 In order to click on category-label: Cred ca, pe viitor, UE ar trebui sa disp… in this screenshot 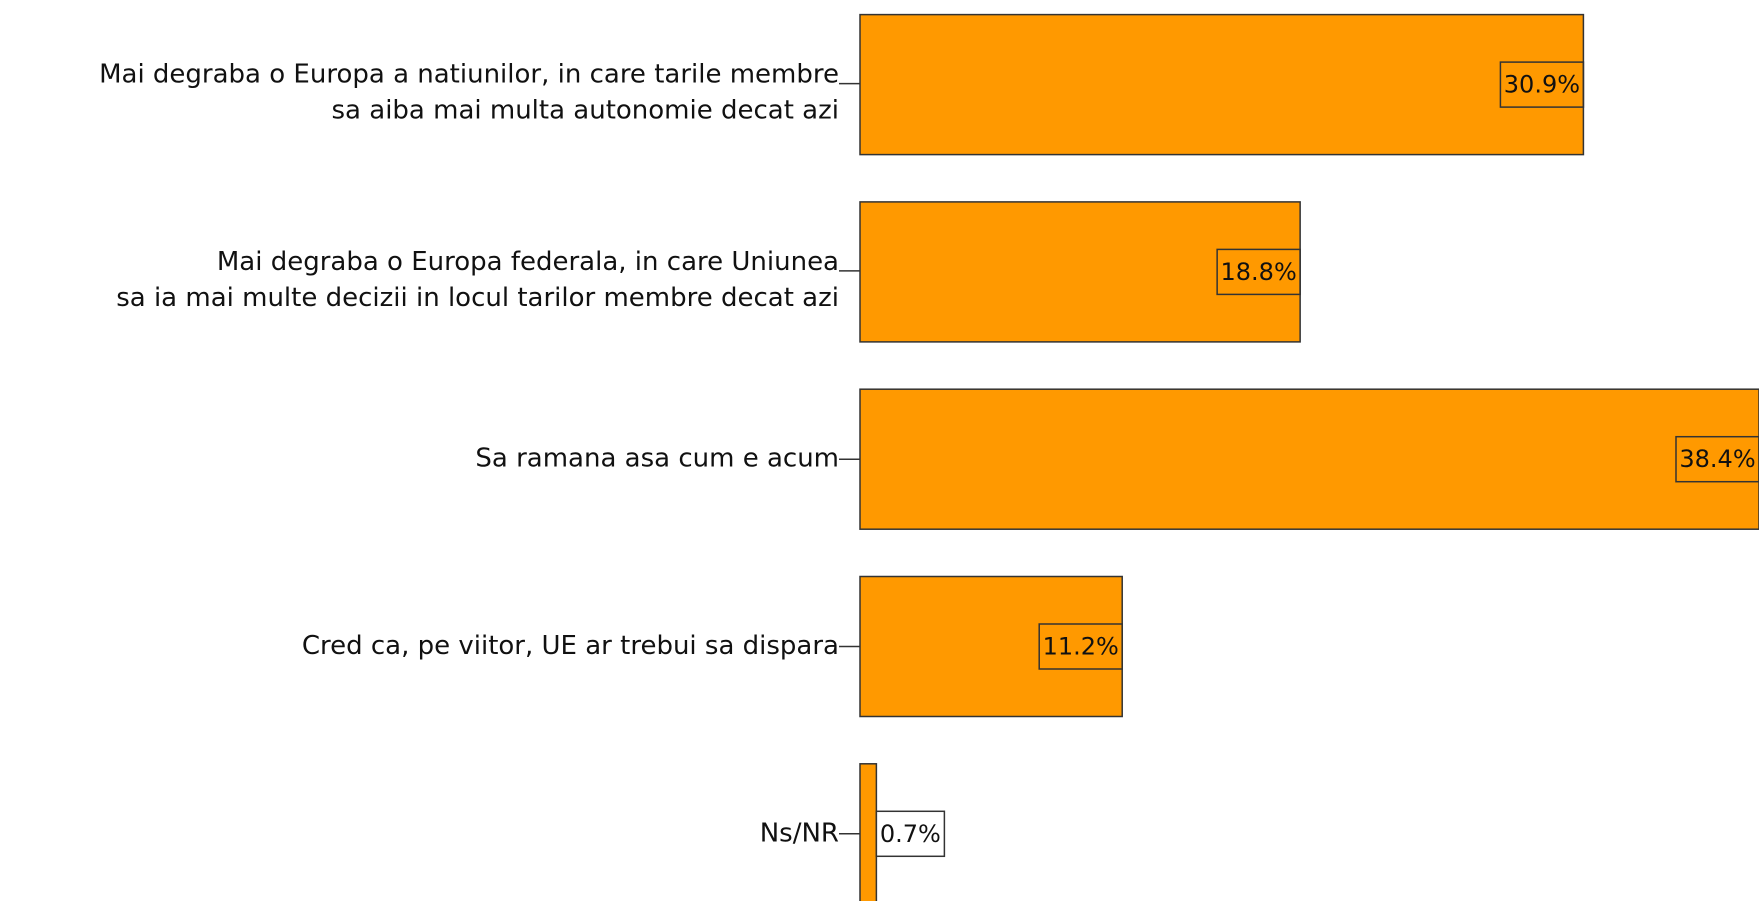, I will do `click(570, 646)`.